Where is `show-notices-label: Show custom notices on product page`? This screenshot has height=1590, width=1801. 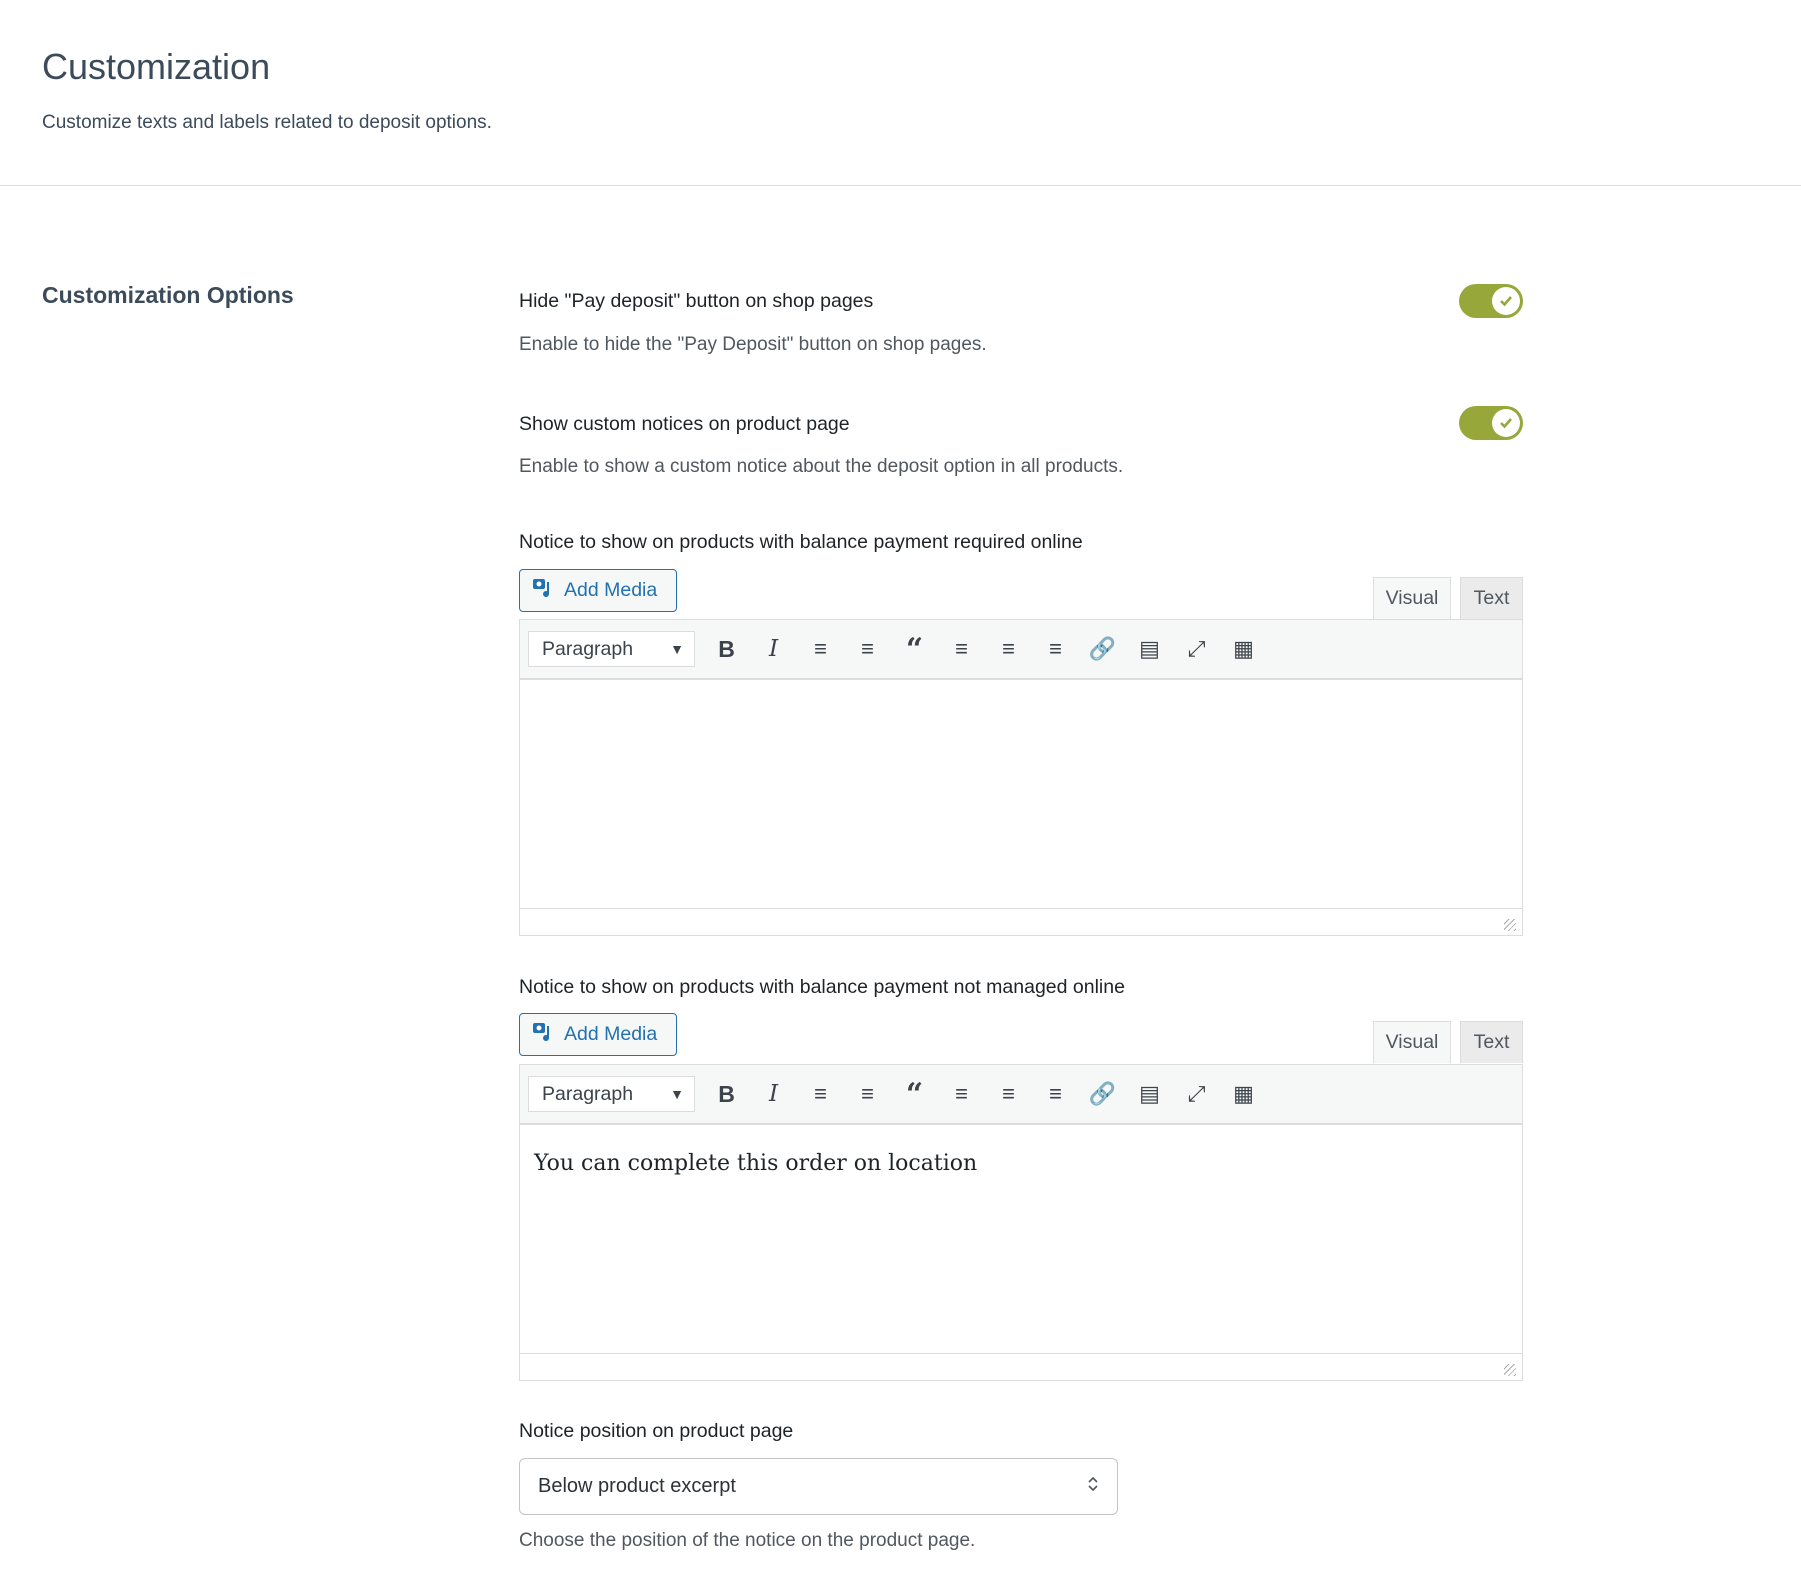 show-notices-label: Show custom notices on product page is located at coordinates (684, 424).